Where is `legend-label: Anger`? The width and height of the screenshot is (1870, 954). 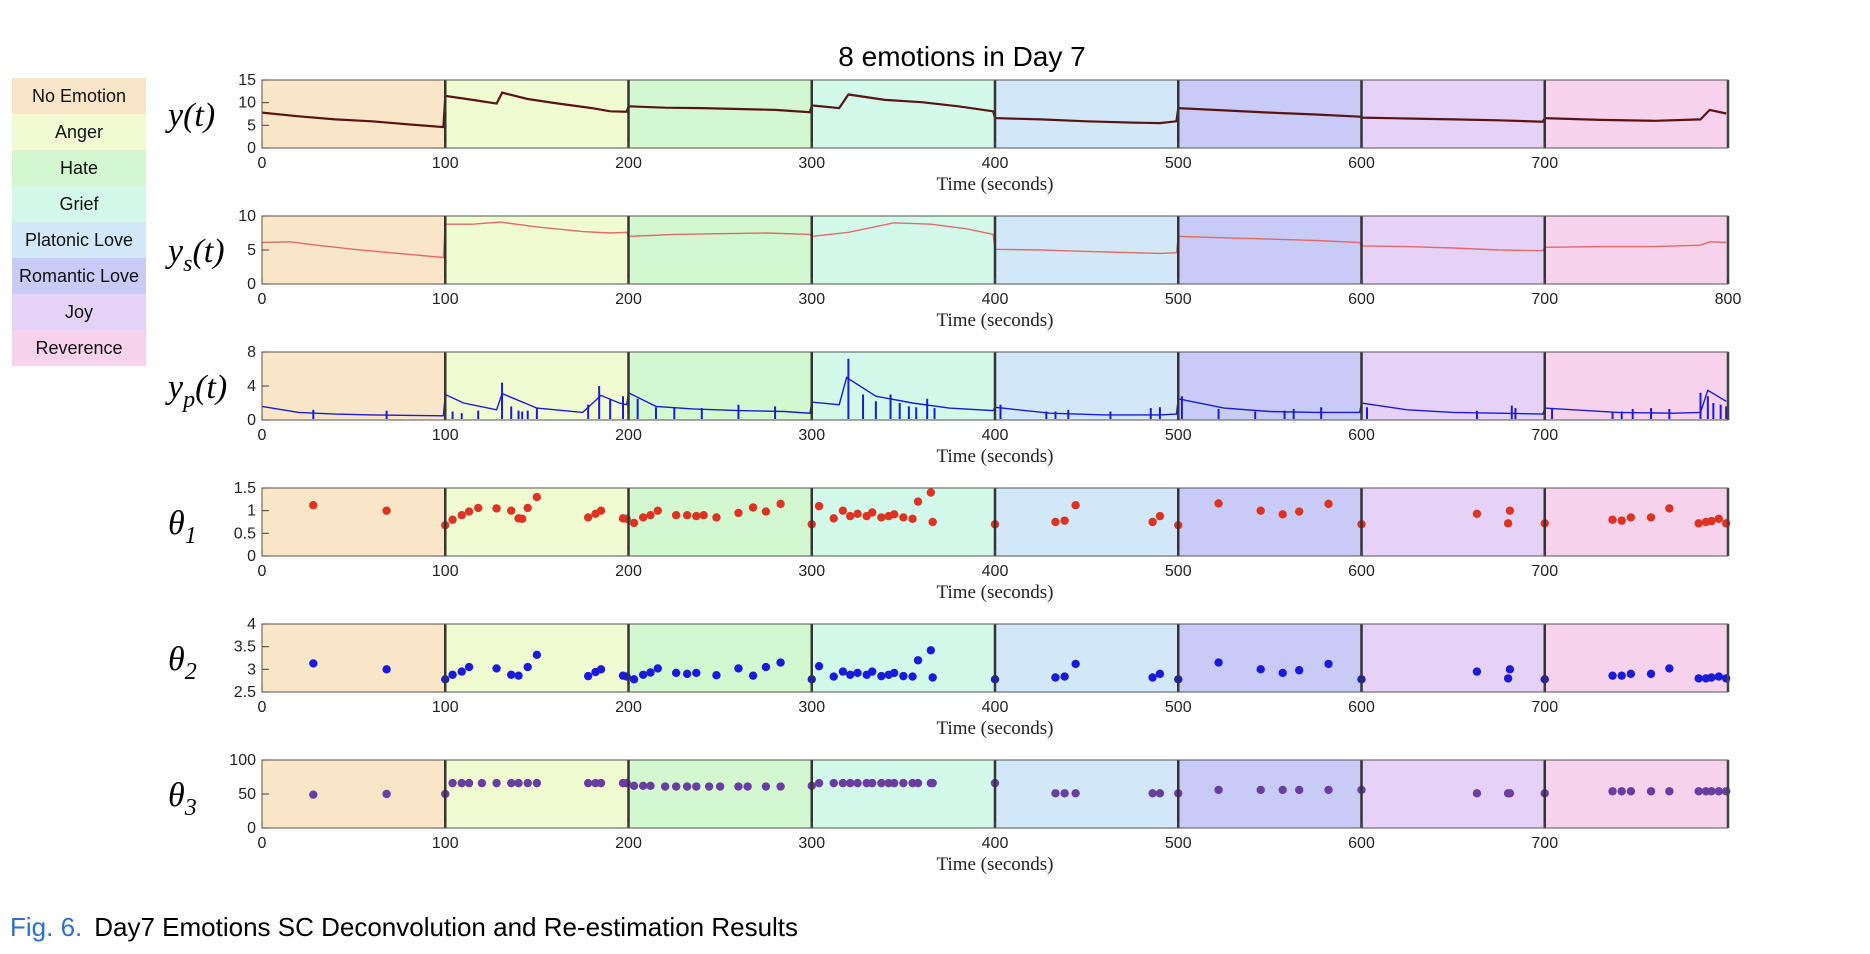 legend-label: Anger is located at coordinates (79, 132).